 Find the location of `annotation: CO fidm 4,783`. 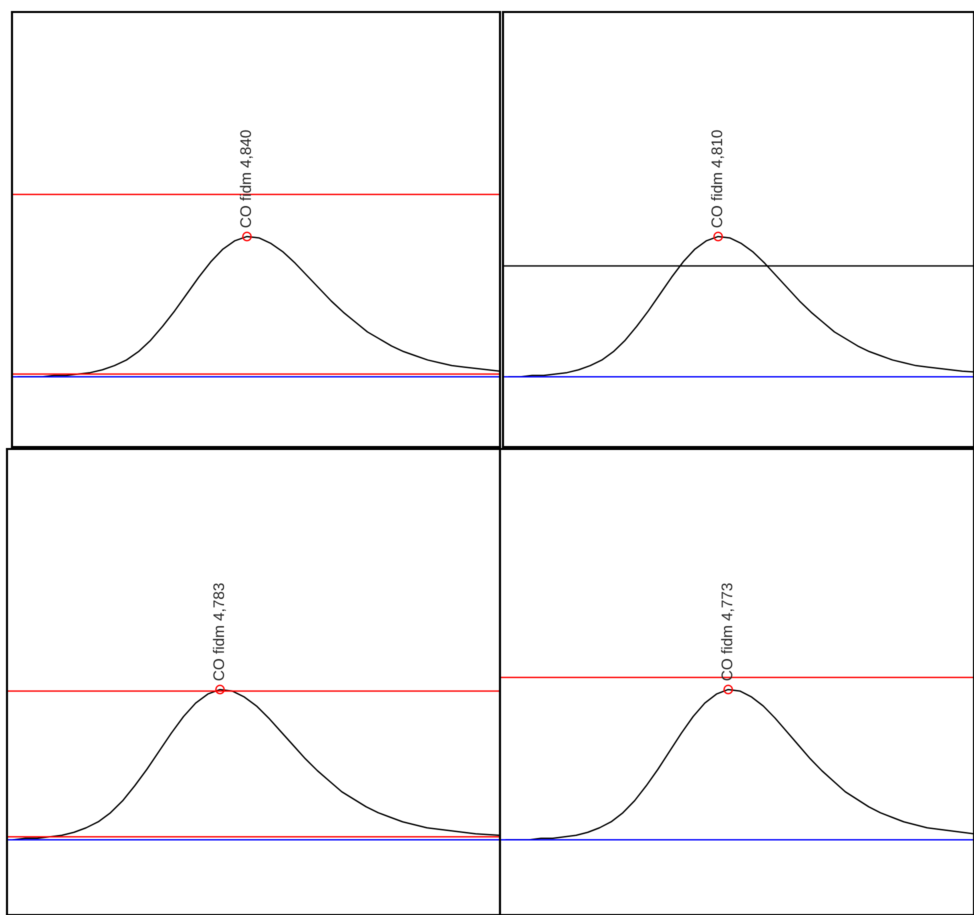

annotation: CO fidm 4,783 is located at coordinates (219, 631).